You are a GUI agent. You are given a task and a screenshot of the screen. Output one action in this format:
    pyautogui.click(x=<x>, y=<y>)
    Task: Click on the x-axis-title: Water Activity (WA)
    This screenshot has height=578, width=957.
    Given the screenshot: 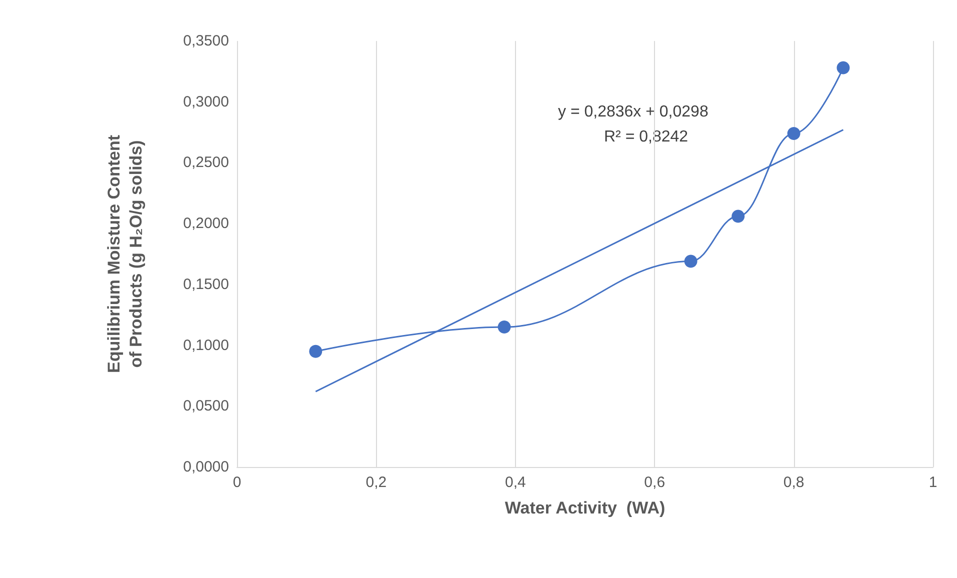 What is the action you would take?
    pyautogui.click(x=585, y=508)
    